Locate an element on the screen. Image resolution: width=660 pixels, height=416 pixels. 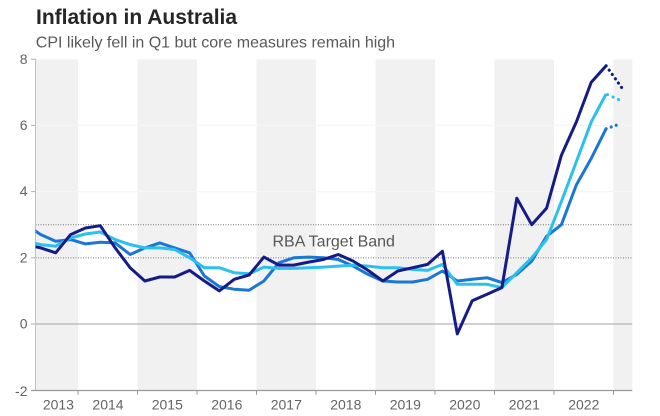
svg-text: RBA Target Band is located at coordinates (334, 242).